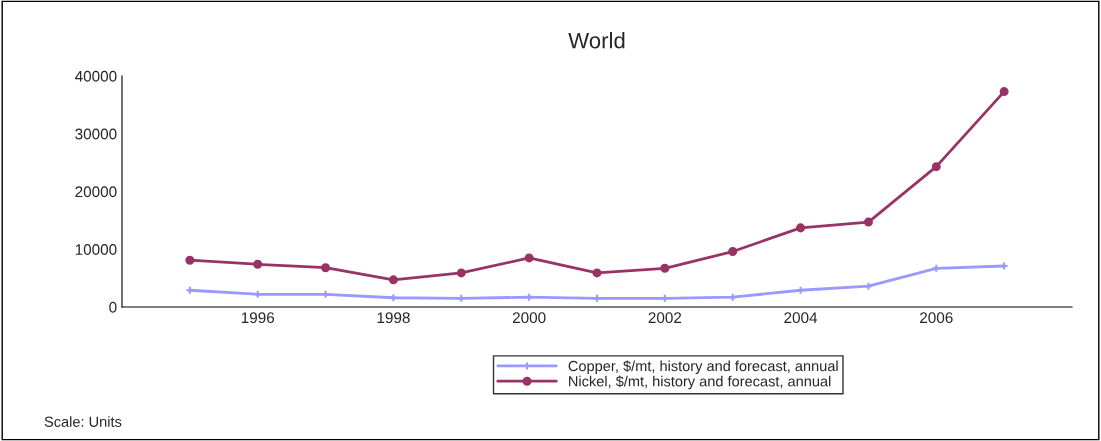 This screenshot has width=1101, height=441. I want to click on legend-label: Copper, $/mt, history and forecast, annual, so click(703, 367).